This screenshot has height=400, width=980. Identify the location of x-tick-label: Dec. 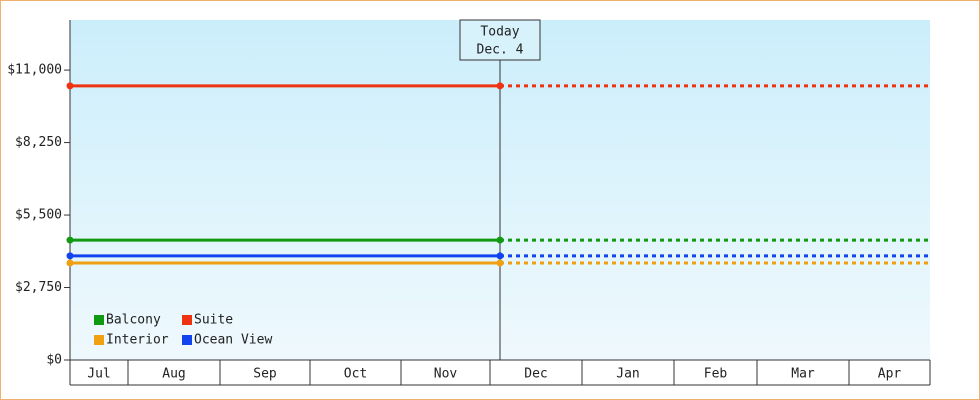
(535, 374).